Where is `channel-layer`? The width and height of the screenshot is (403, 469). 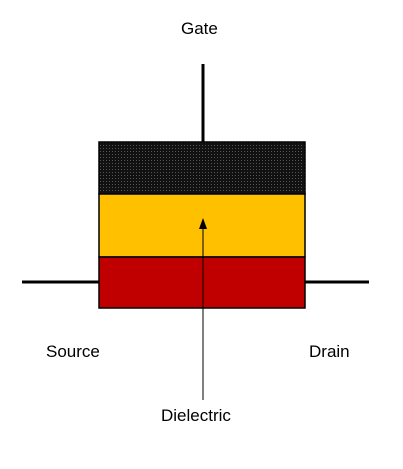 channel-layer is located at coordinates (202, 282).